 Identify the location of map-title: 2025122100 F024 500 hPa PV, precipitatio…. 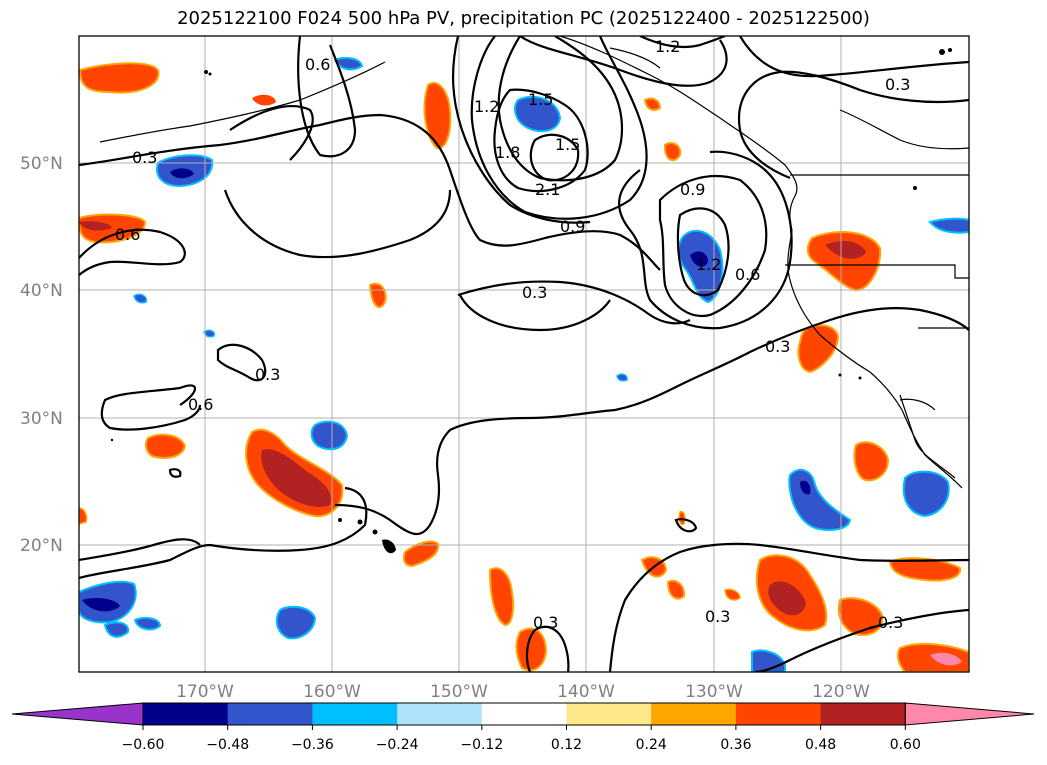
(523, 18).